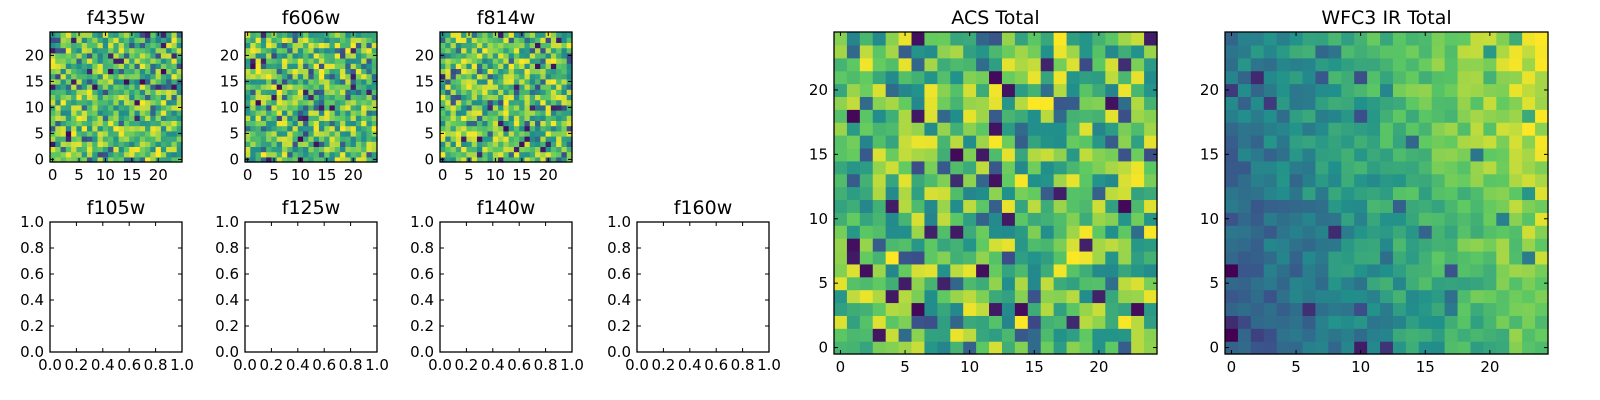 This screenshot has width=1600, height=400. Describe the element at coordinates (32, 274) in the screenshot. I see `y-tick-label: 0.6` at that location.